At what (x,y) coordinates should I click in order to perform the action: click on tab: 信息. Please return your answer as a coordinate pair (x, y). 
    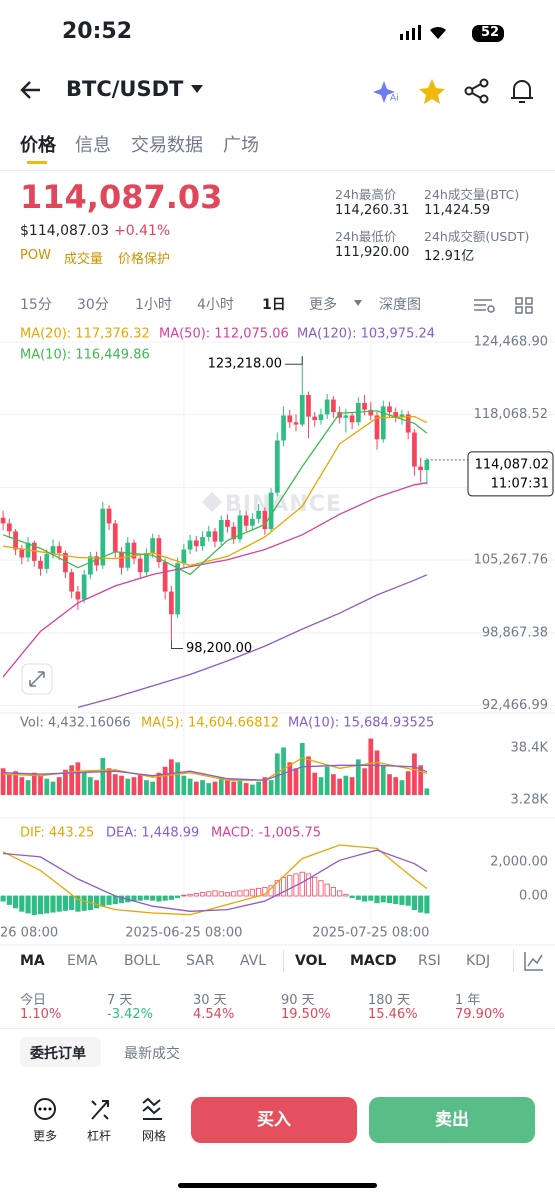
    Looking at the image, I should click on (93, 145).